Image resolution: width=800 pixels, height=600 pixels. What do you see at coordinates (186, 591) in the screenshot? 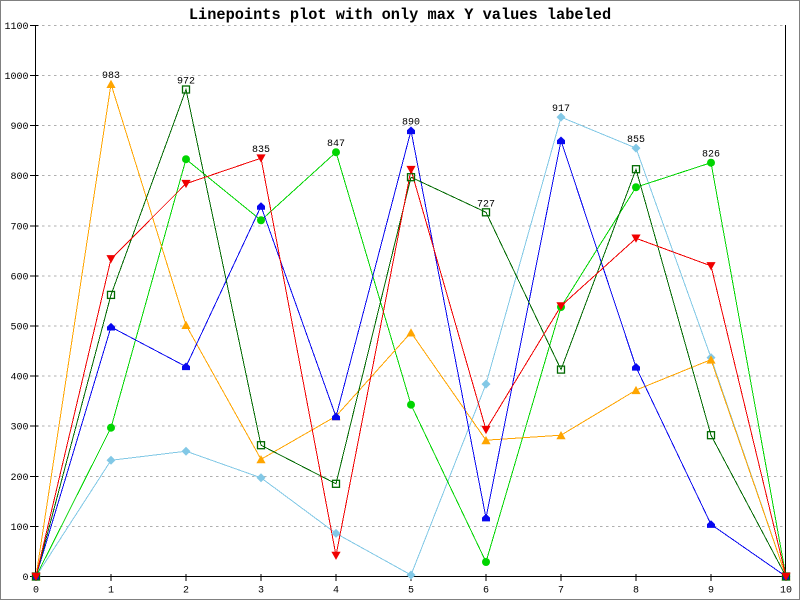
I see `svg-text: 2` at bounding box center [186, 591].